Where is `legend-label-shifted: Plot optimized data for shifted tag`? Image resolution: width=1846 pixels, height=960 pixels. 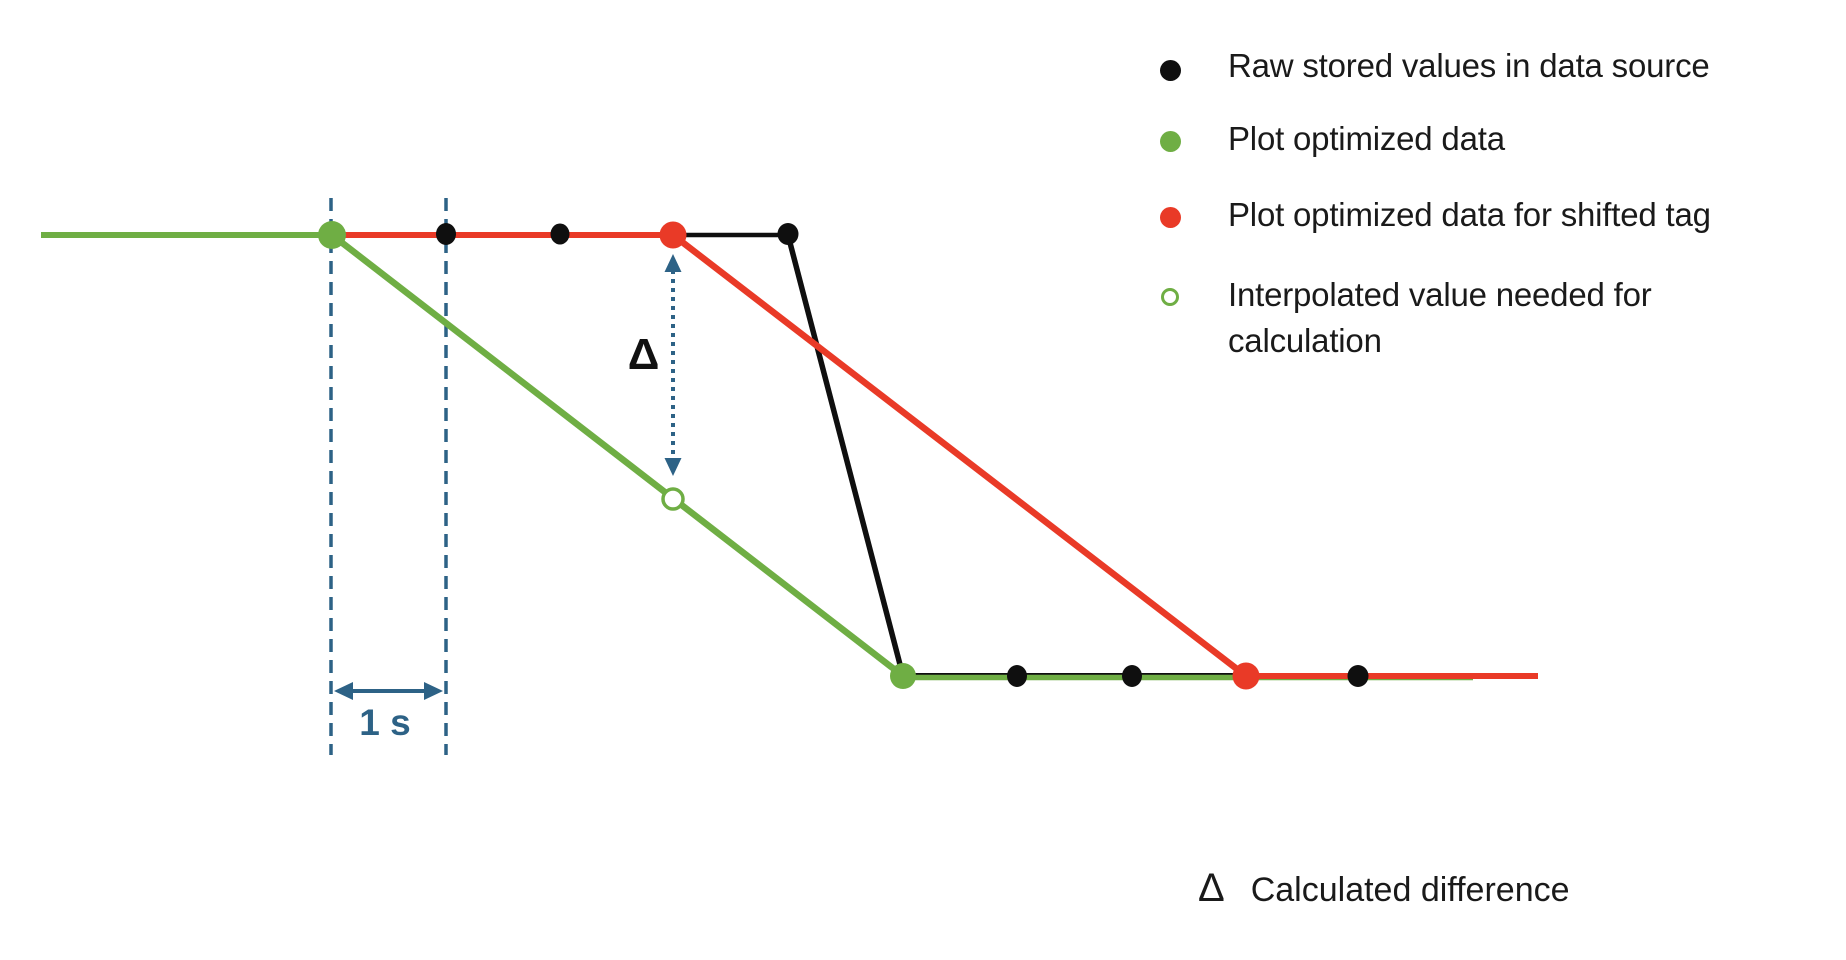
legend-label-shifted: Plot optimized data for shifted tag is located at coordinates (1469, 215).